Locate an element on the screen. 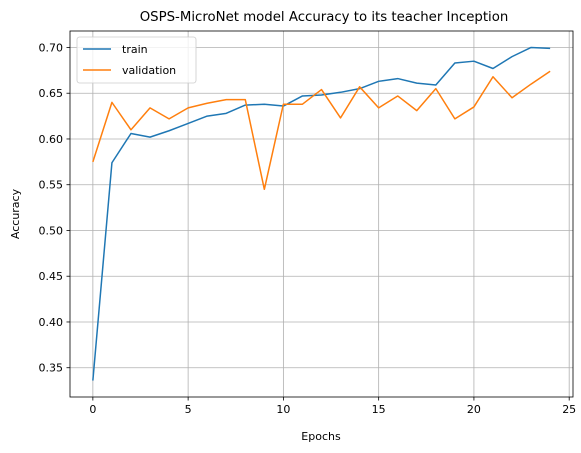 This screenshot has width=581, height=453. y-axis-label: Accuracy is located at coordinates (15, 213).